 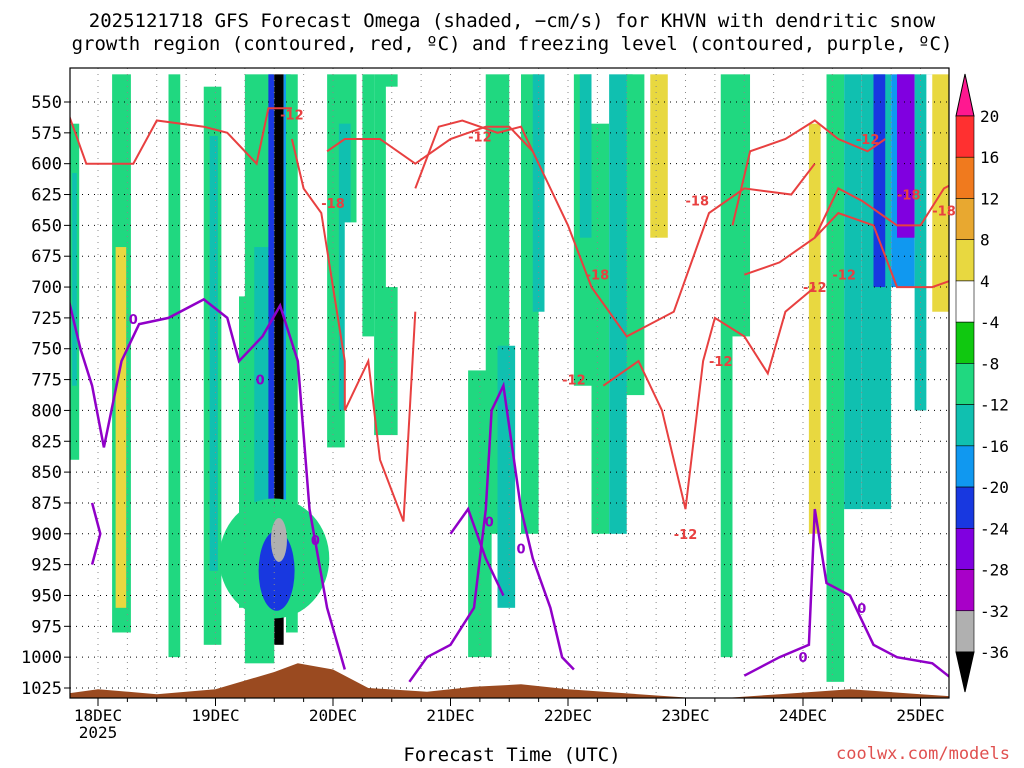 I want to click on x-tick-label: 24DEC, so click(x=803, y=715).